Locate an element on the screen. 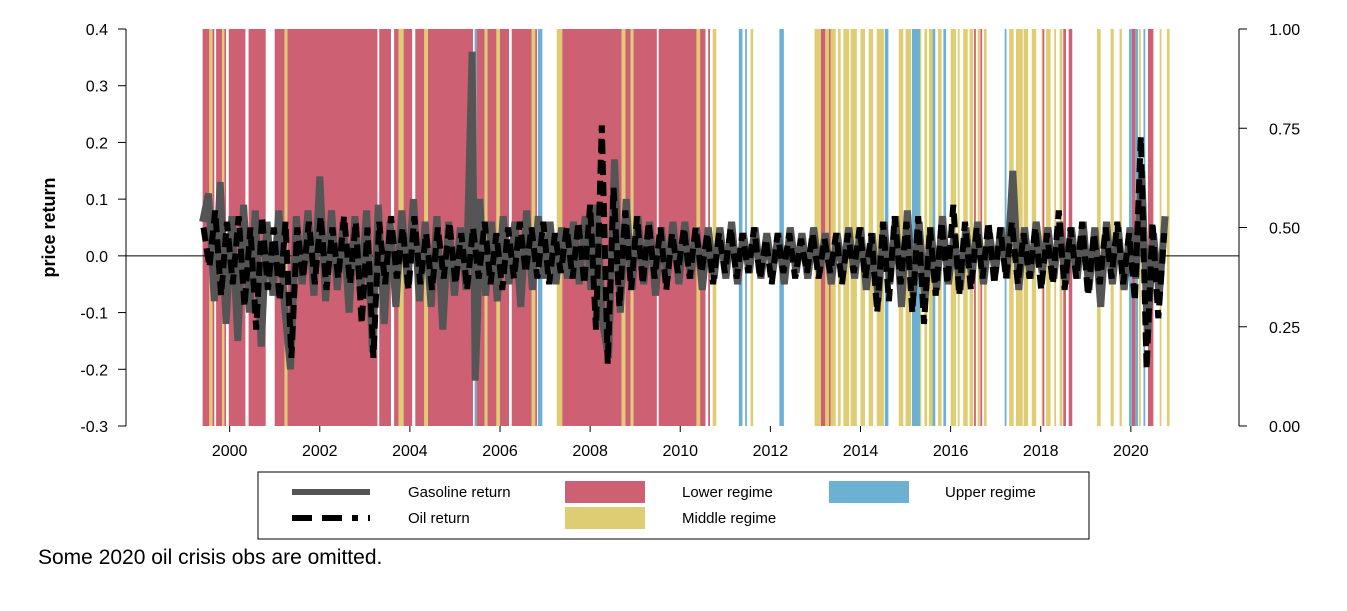 The image size is (1347, 611). y-tick-label: -0.1 is located at coordinates (94, 314).